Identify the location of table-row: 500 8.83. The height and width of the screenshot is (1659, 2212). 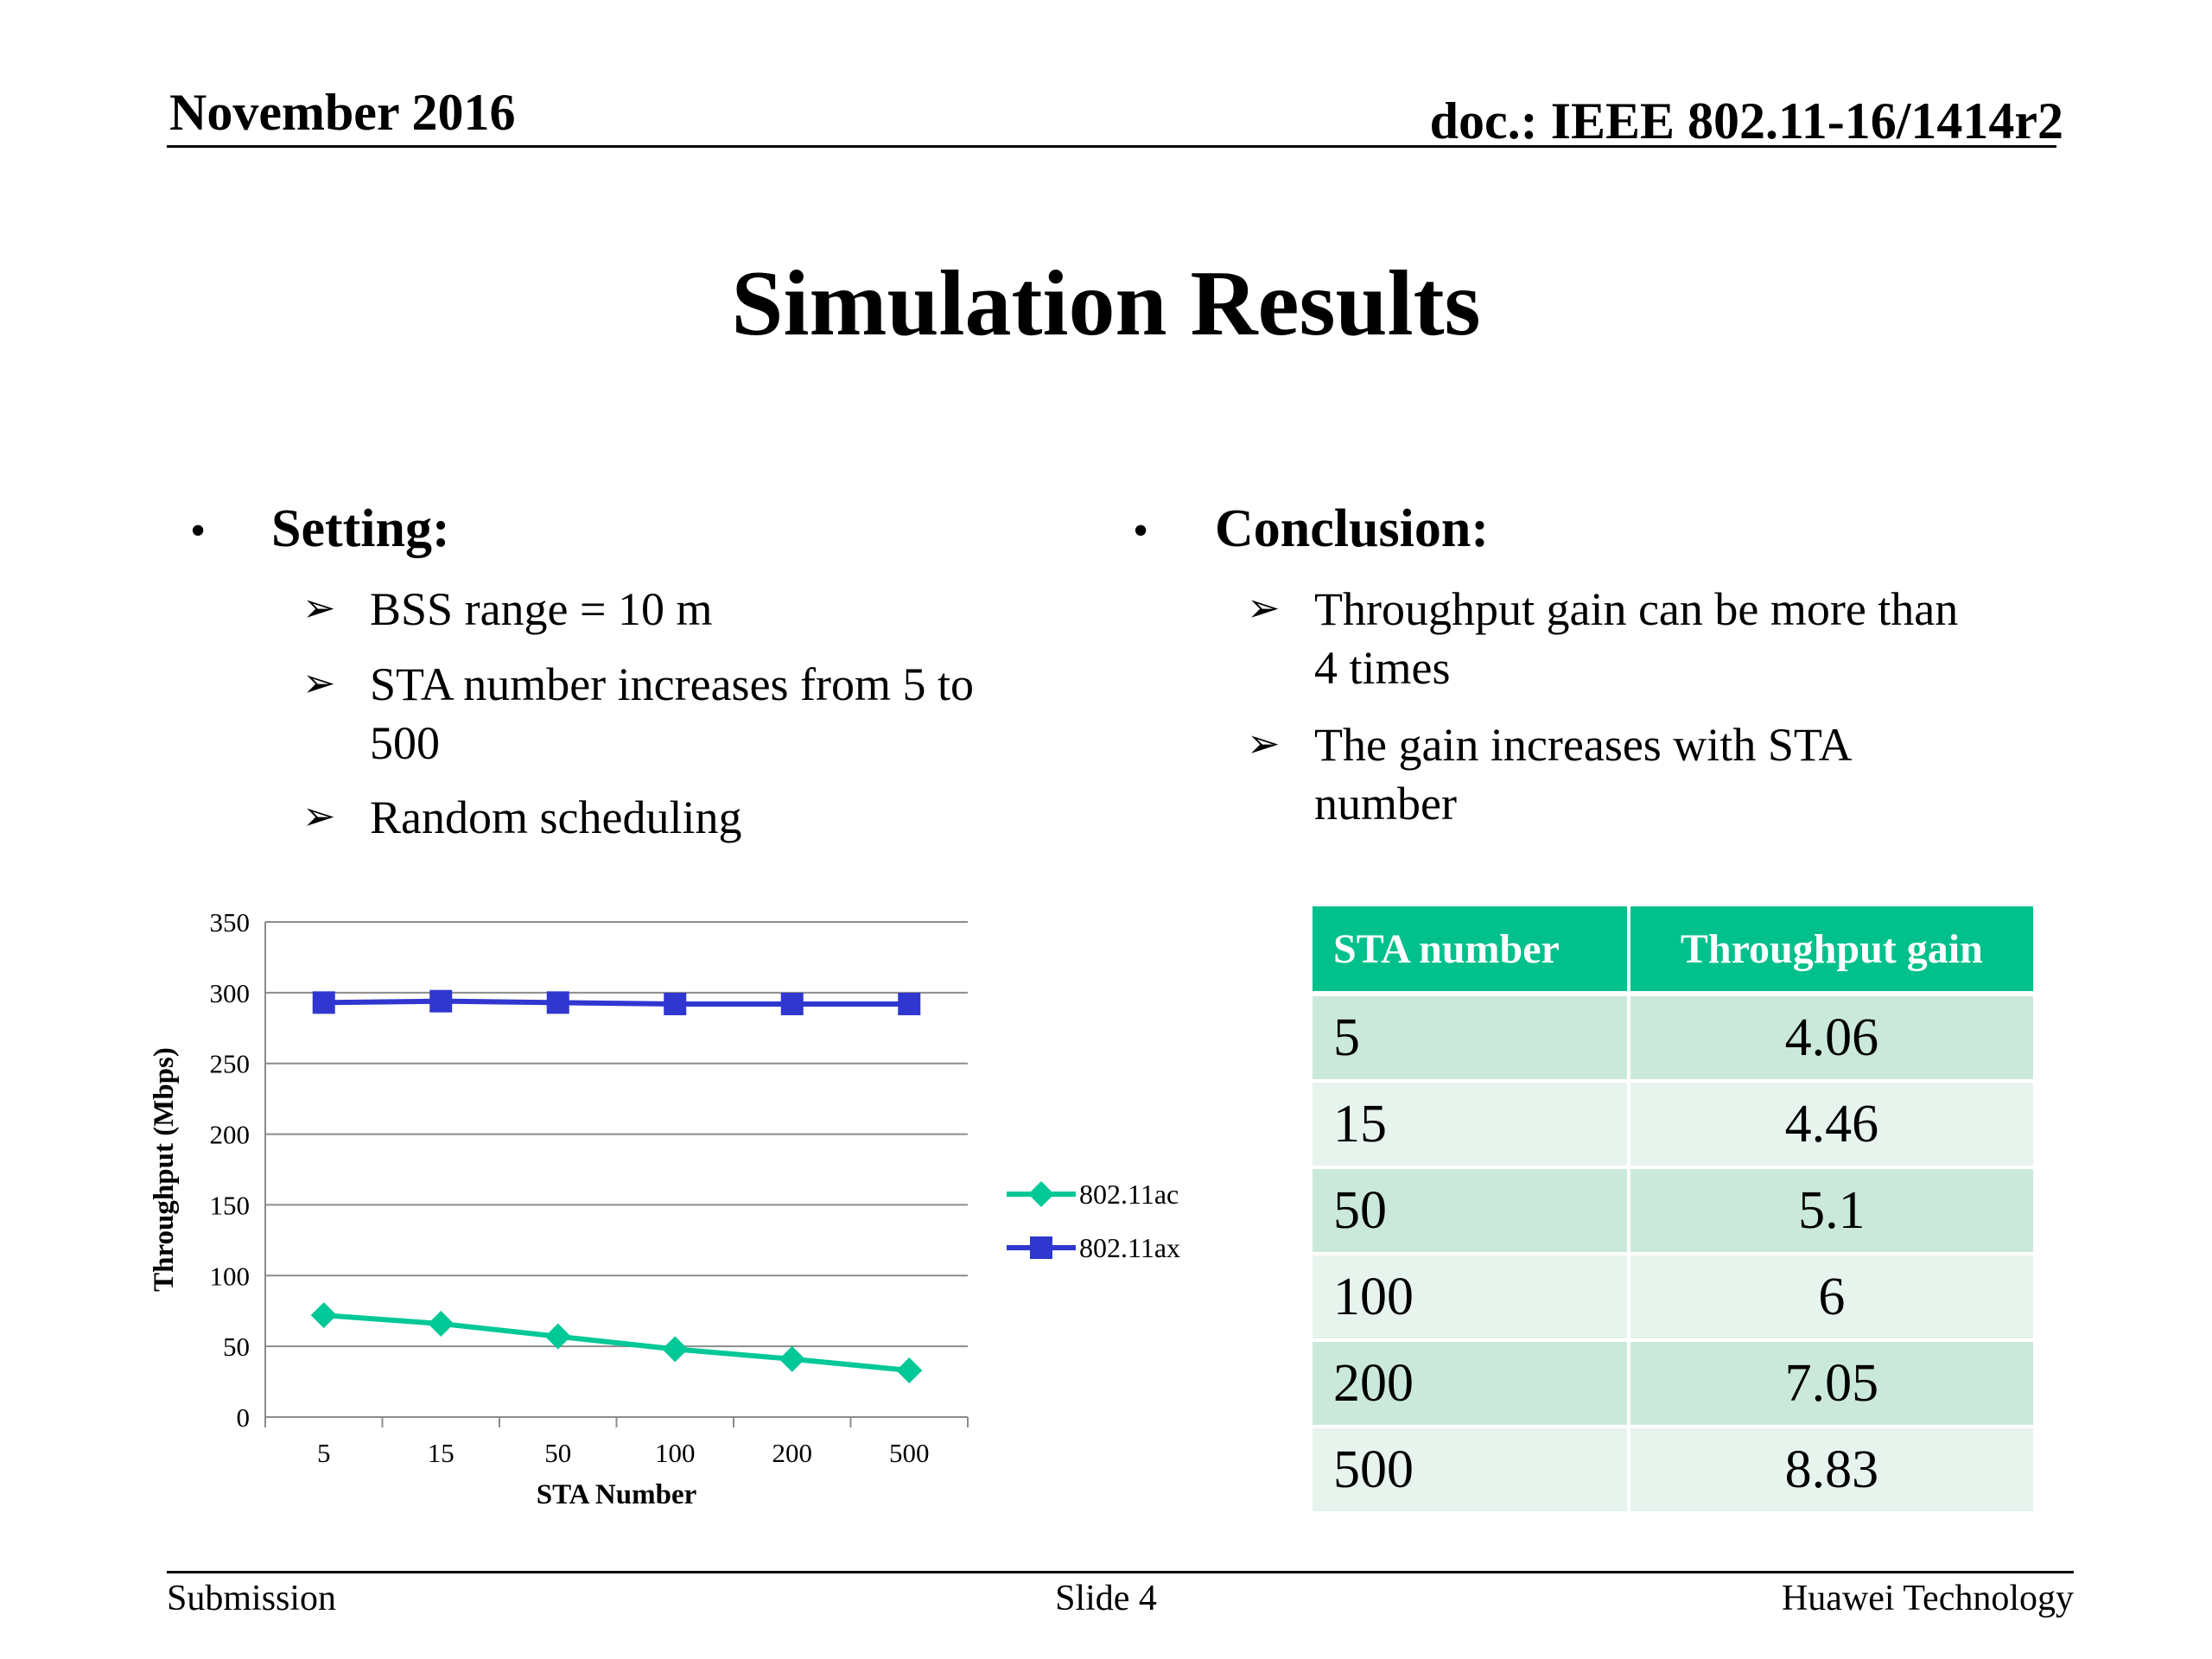
(1673, 1471).